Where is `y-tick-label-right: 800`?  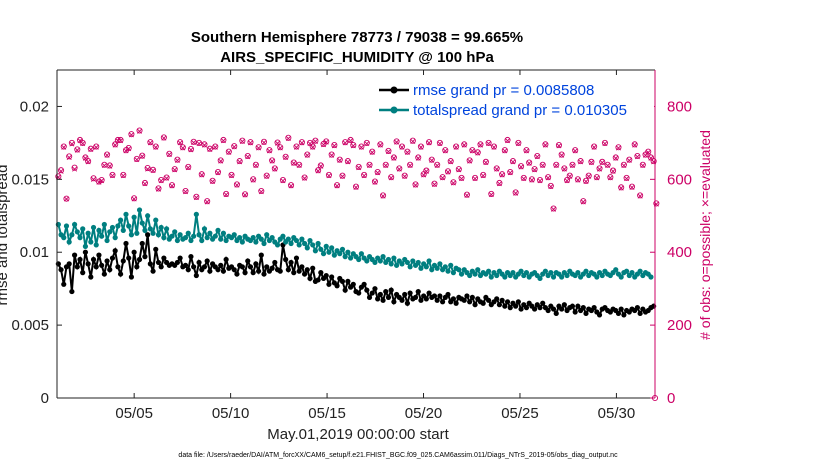
y-tick-label-right: 800 is located at coordinates (679, 106).